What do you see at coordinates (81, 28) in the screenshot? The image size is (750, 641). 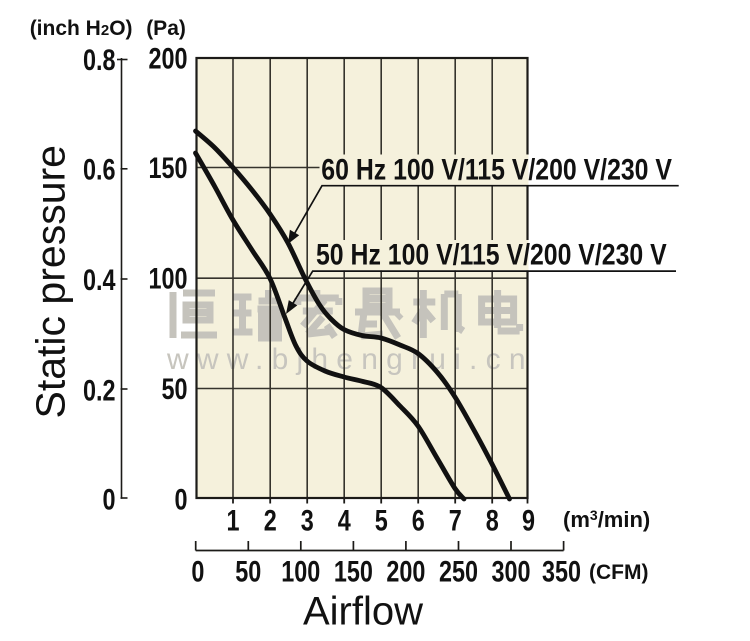 I see `svg-text: (inch H2O)` at bounding box center [81, 28].